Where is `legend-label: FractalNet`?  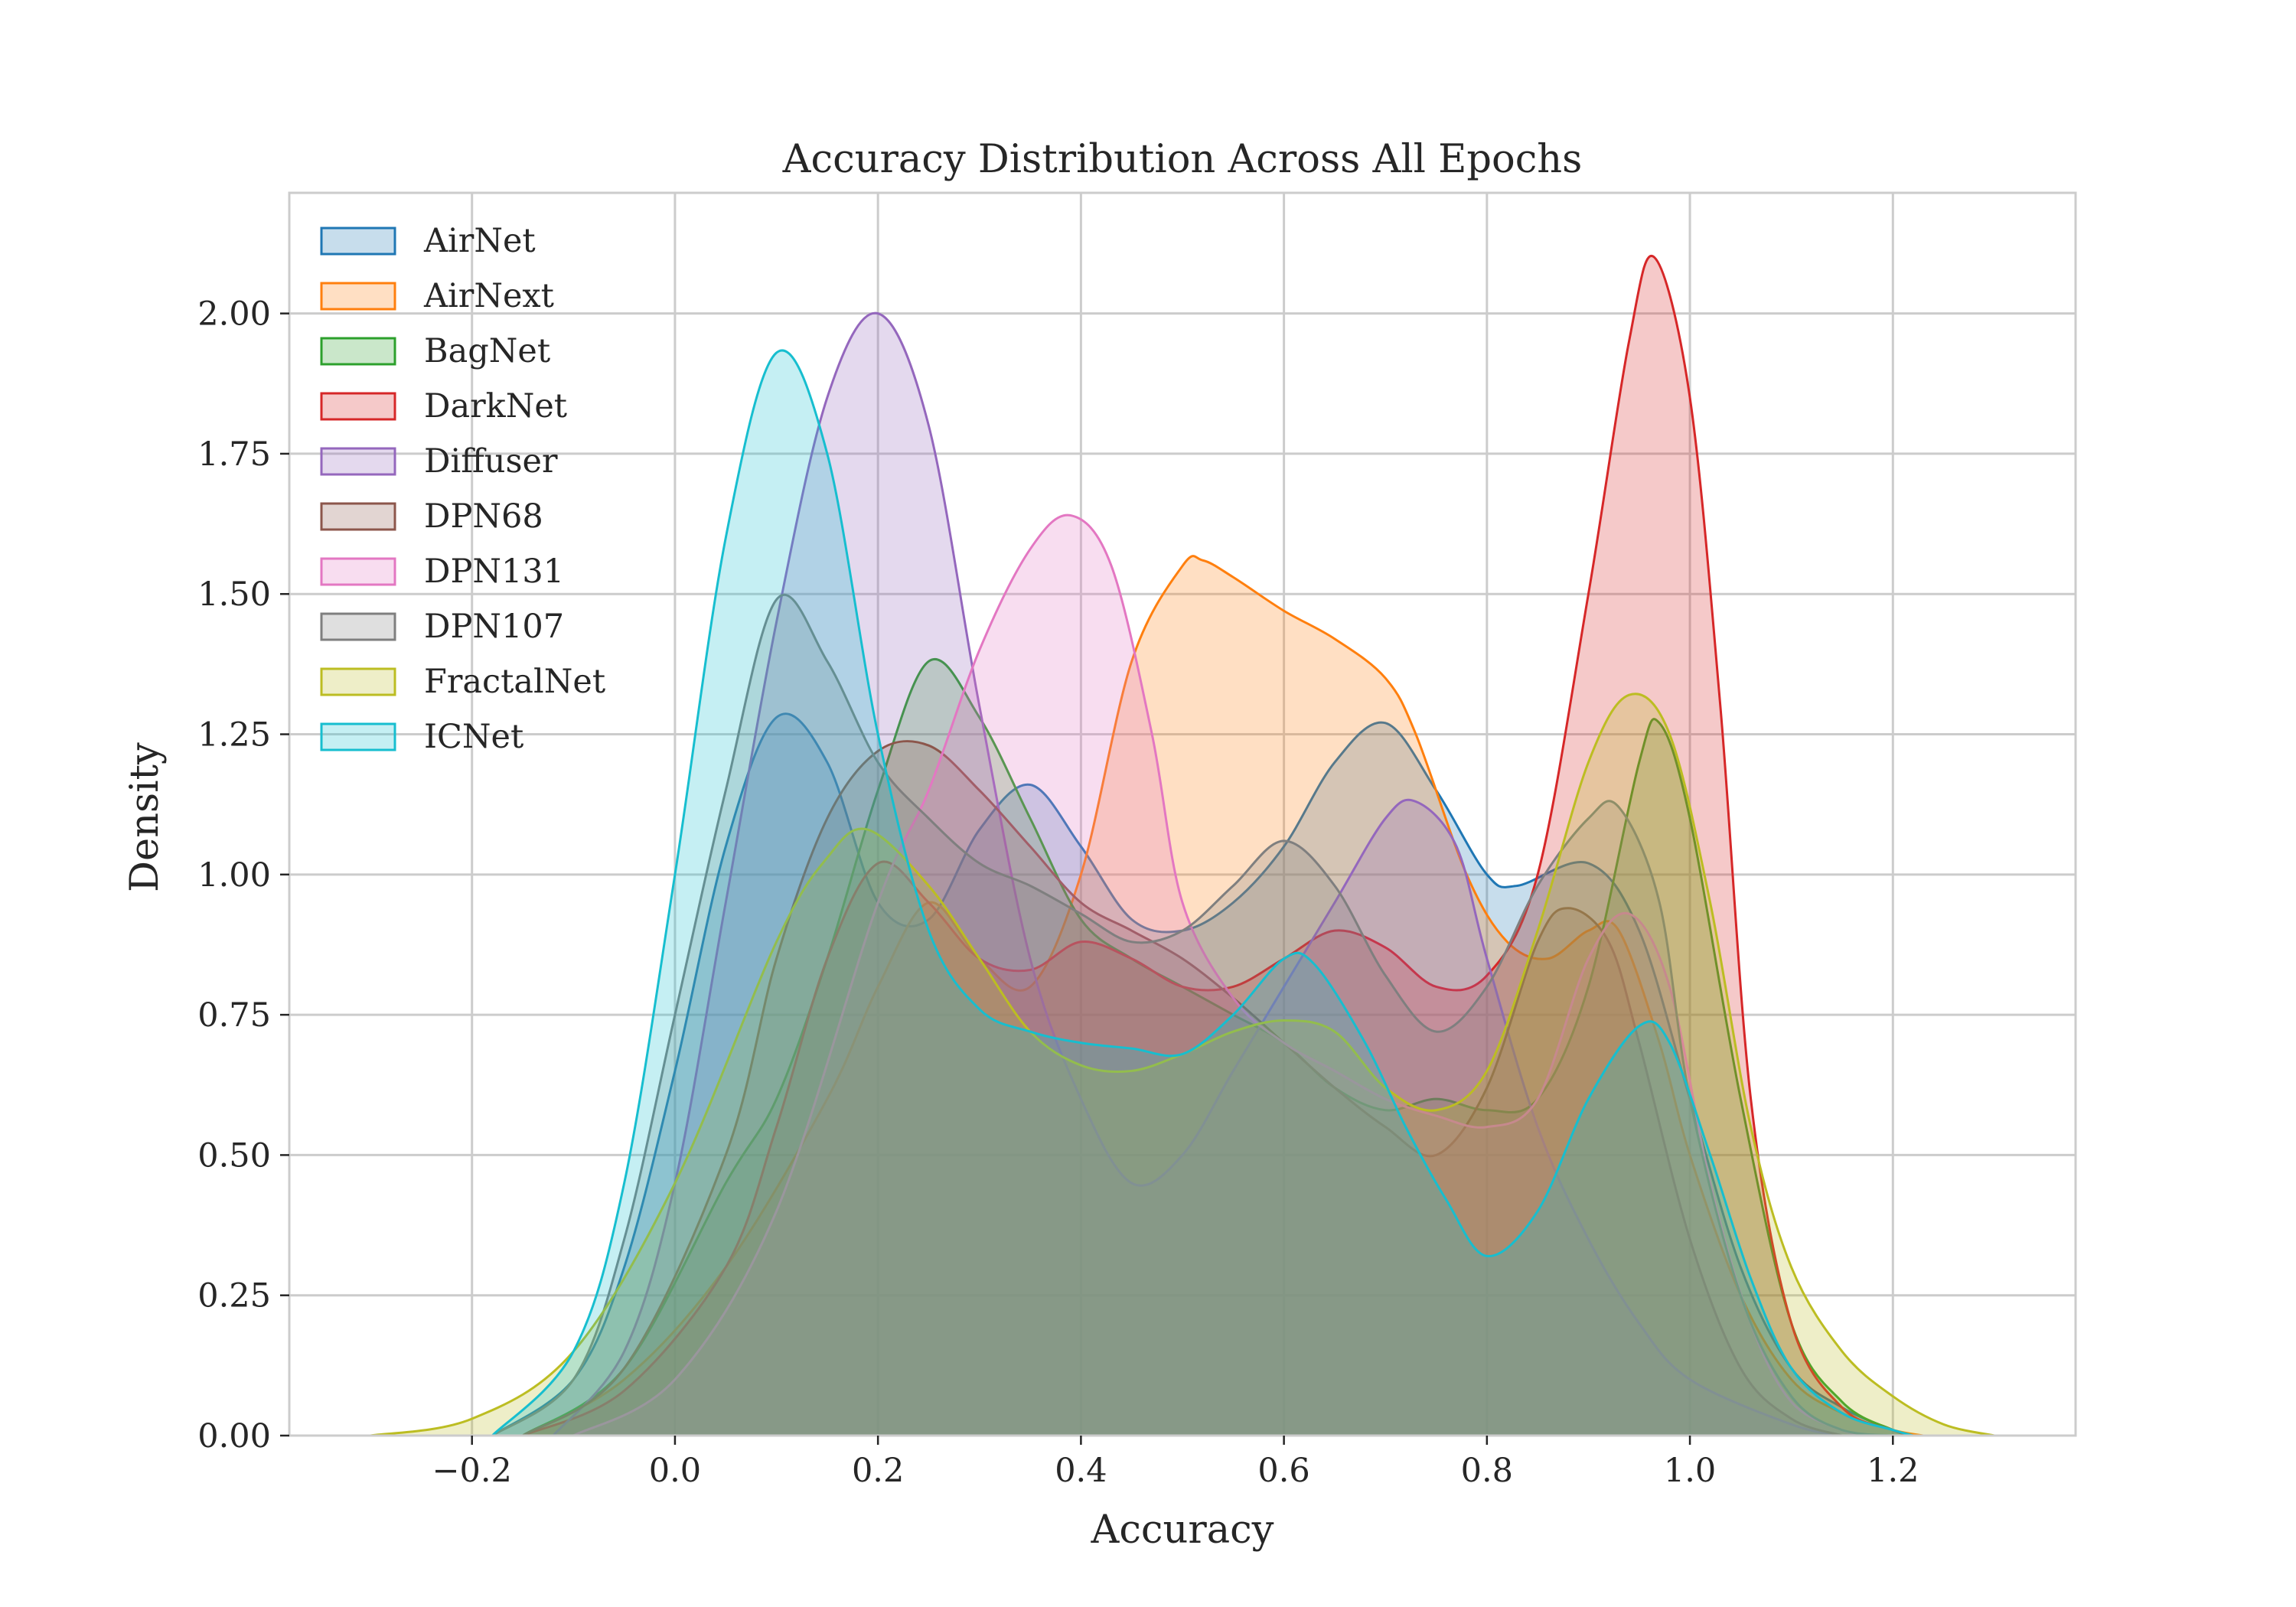
legend-label: FractalNet is located at coordinates (514, 682).